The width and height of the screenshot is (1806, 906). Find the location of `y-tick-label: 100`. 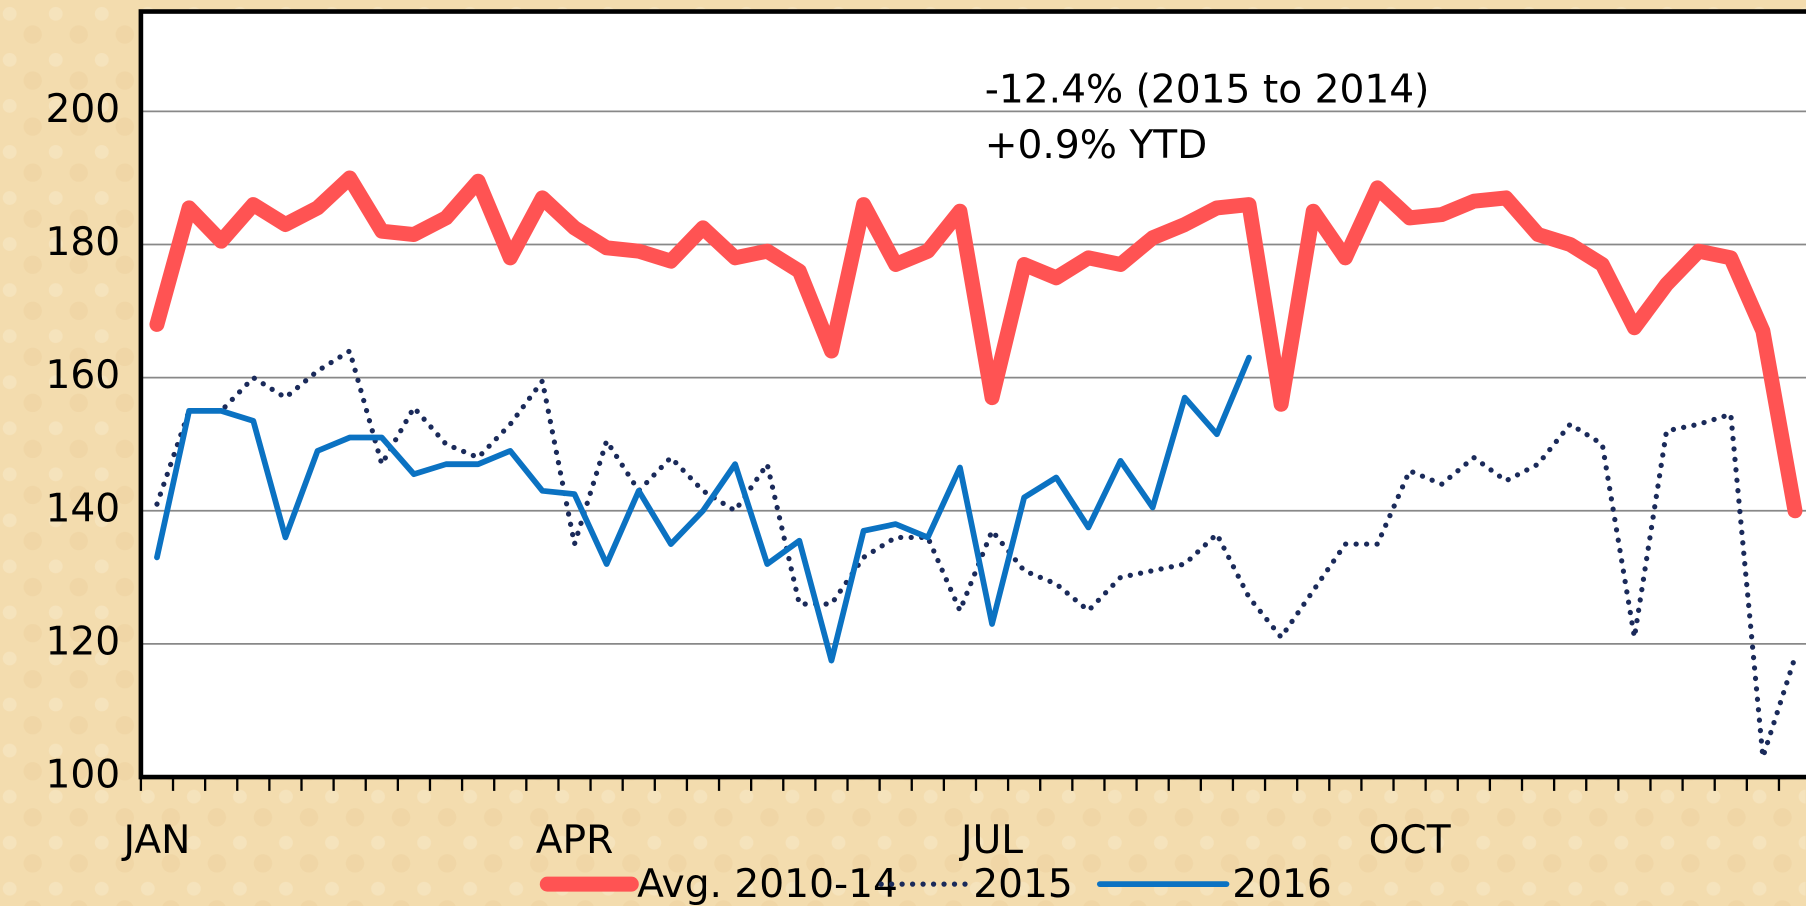

y-tick-label: 100 is located at coordinates (82, 775).